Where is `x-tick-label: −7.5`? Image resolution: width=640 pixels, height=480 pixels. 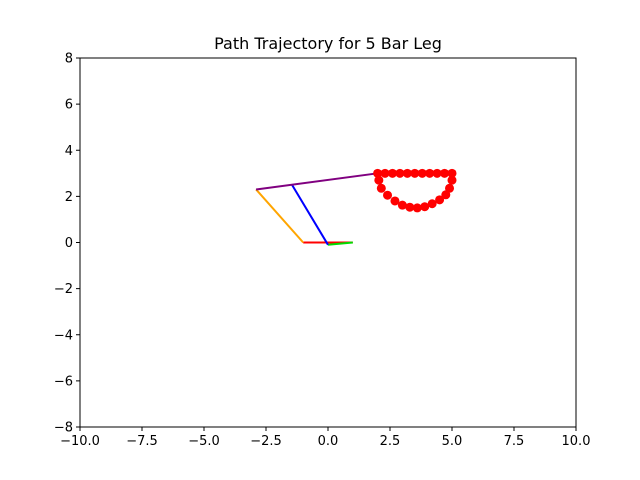 x-tick-label: −7.5 is located at coordinates (142, 441).